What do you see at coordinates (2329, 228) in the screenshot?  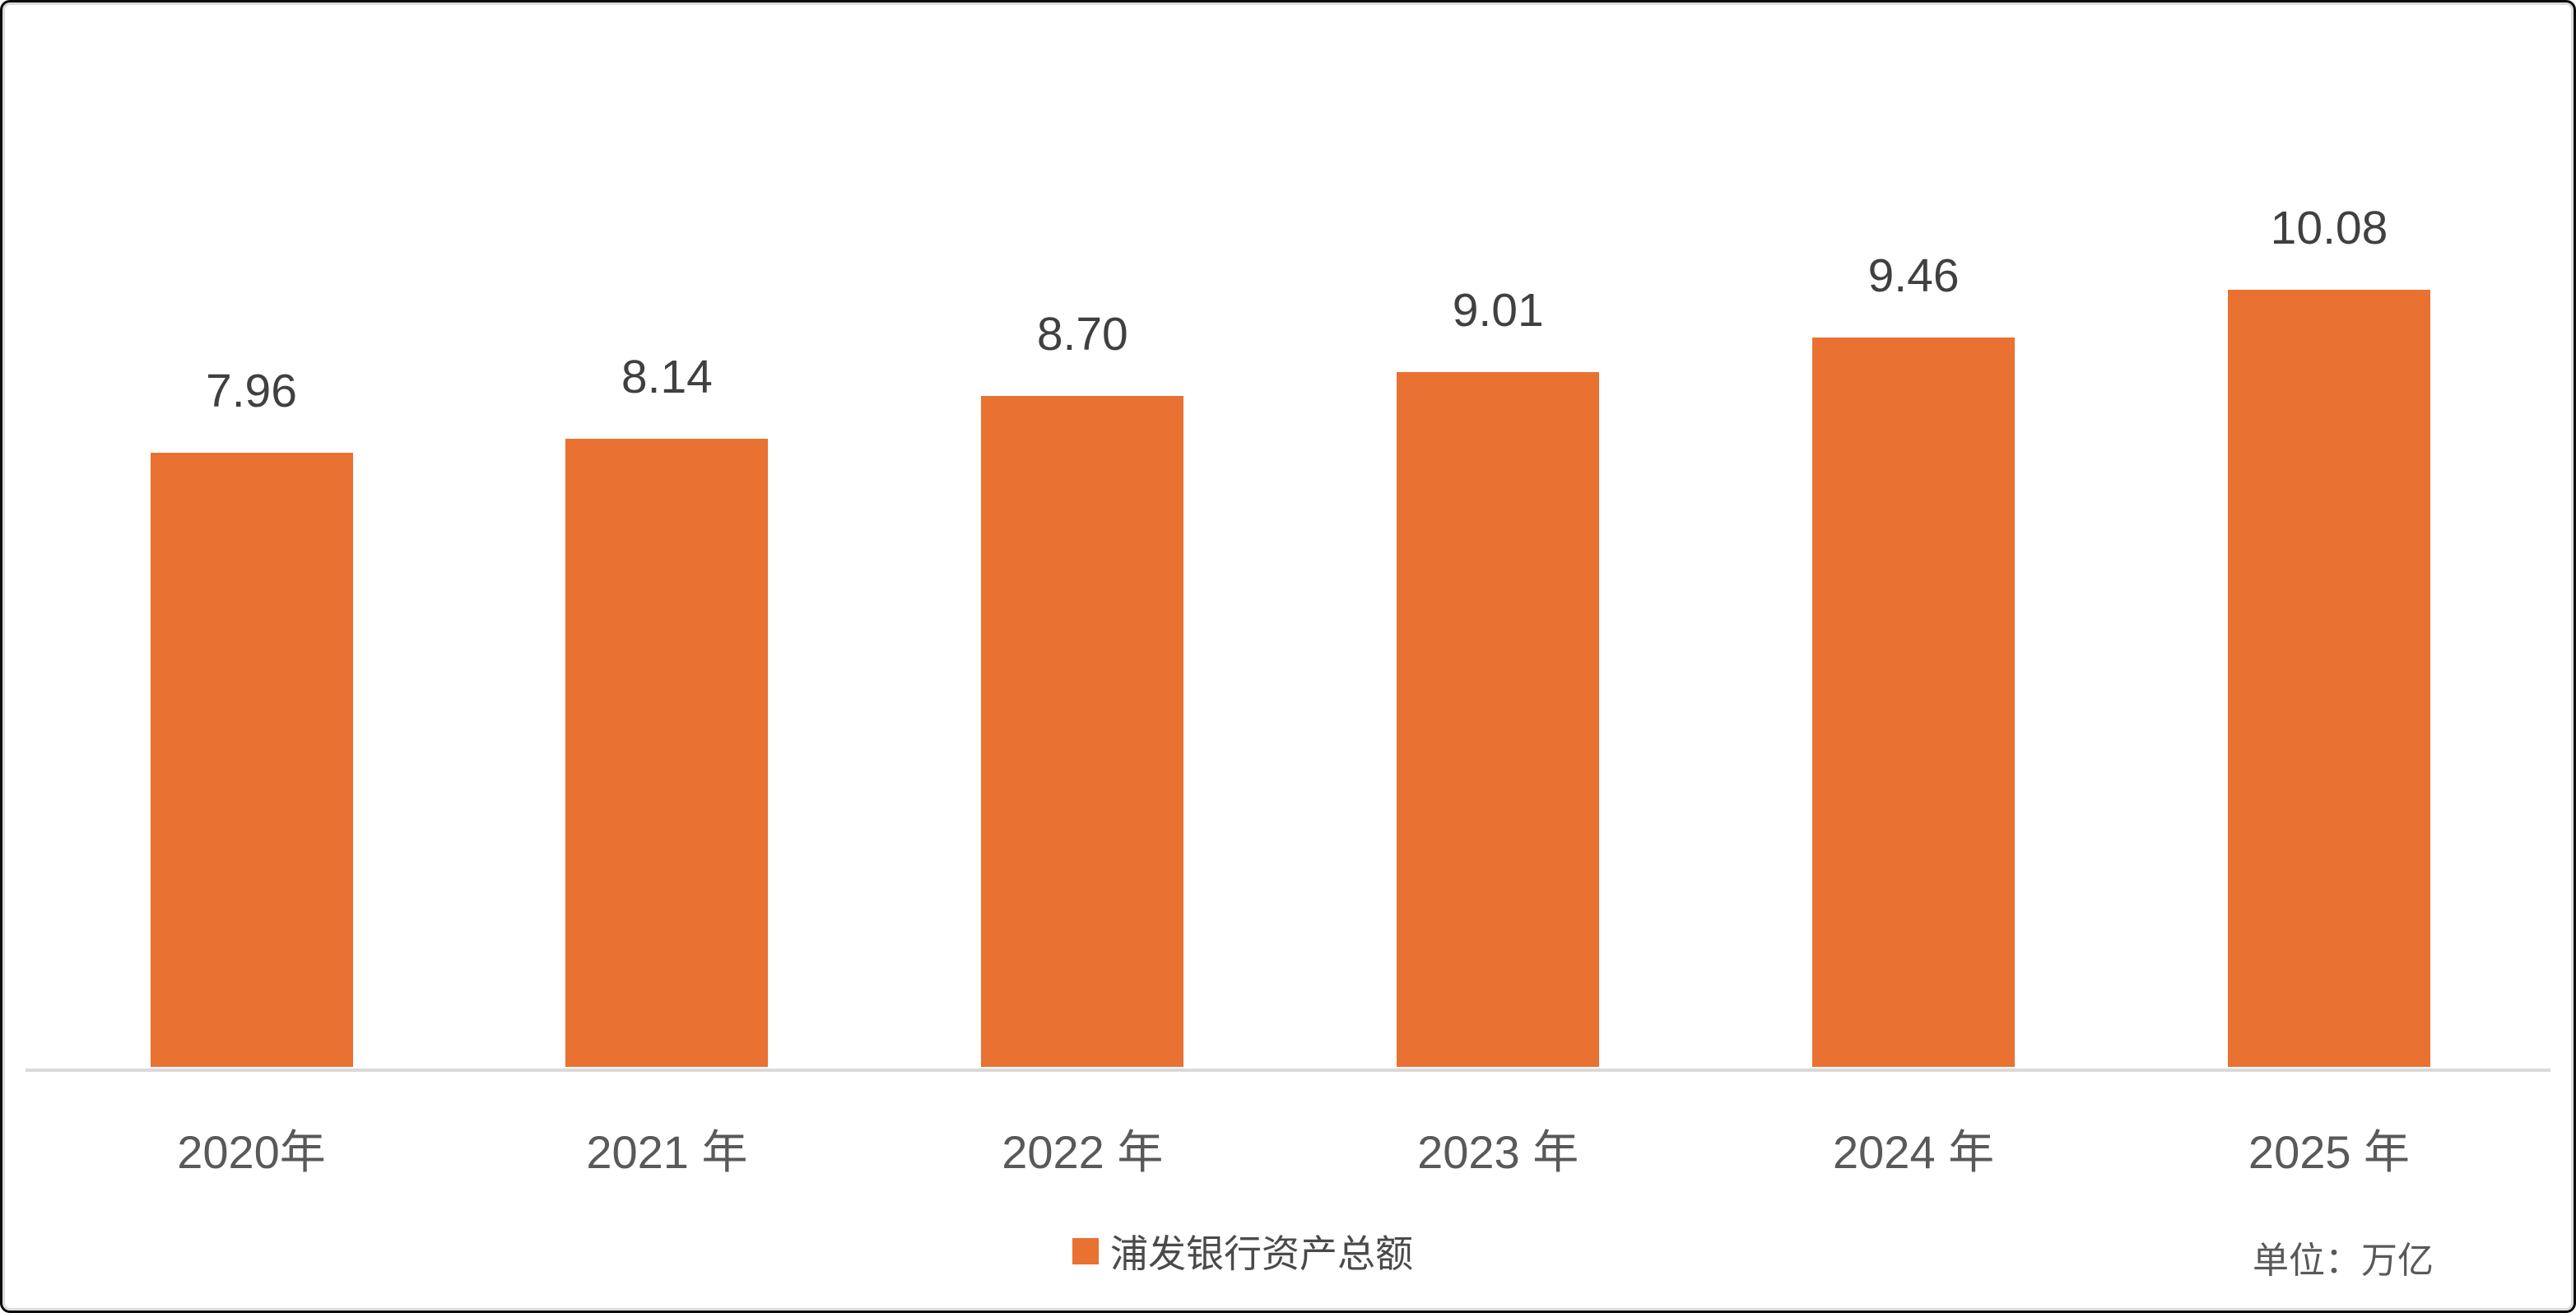 I see `bar-value-label: 10.08` at bounding box center [2329, 228].